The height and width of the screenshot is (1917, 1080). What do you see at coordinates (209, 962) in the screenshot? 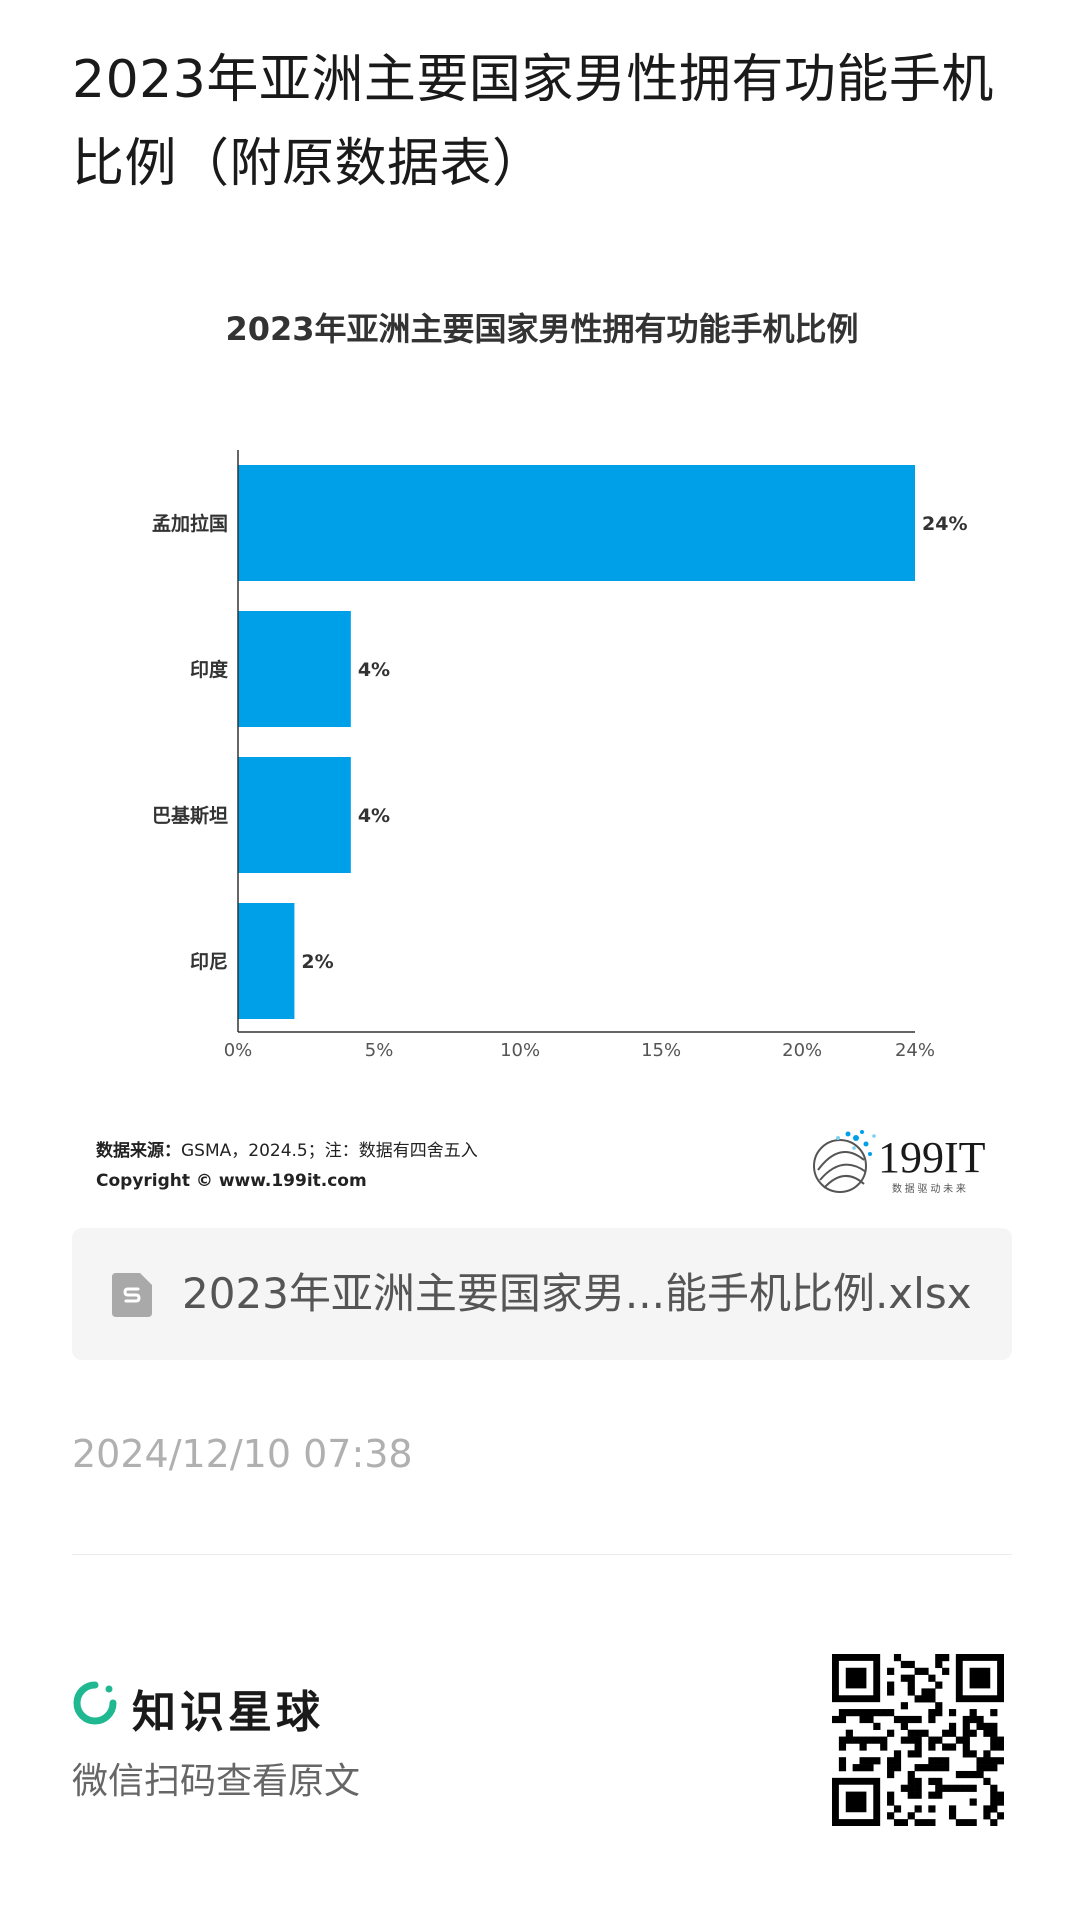
I see `category-label: 印尼` at bounding box center [209, 962].